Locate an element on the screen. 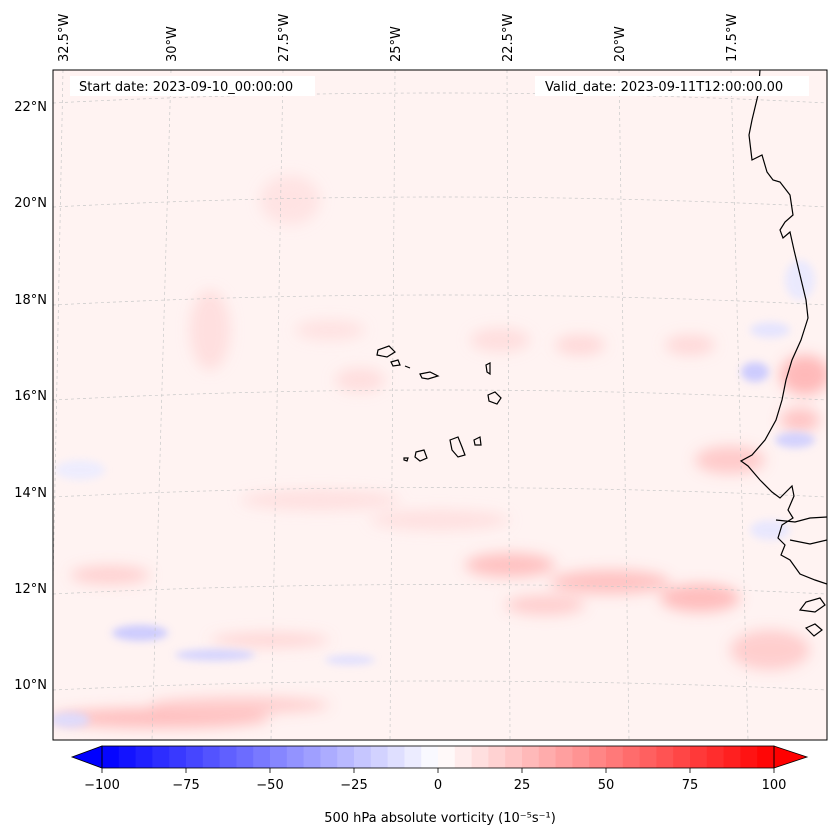  colorbar-extend-min is located at coordinates (86, 757).